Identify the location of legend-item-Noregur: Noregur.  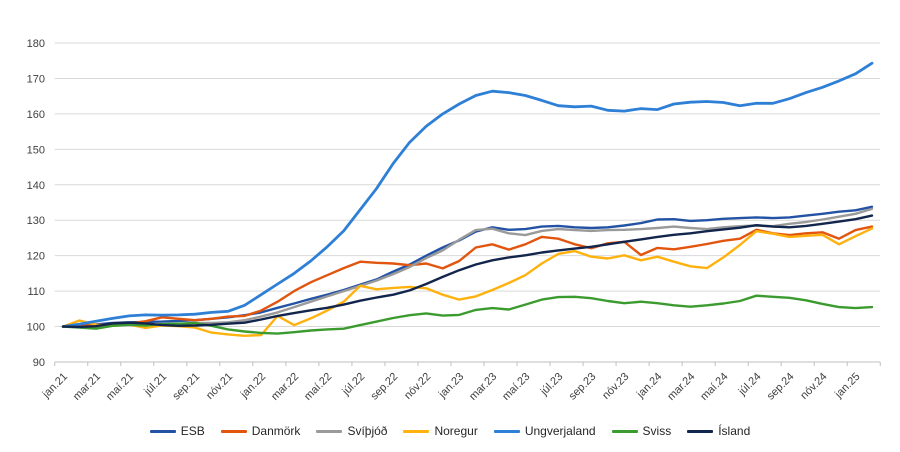
(440, 431).